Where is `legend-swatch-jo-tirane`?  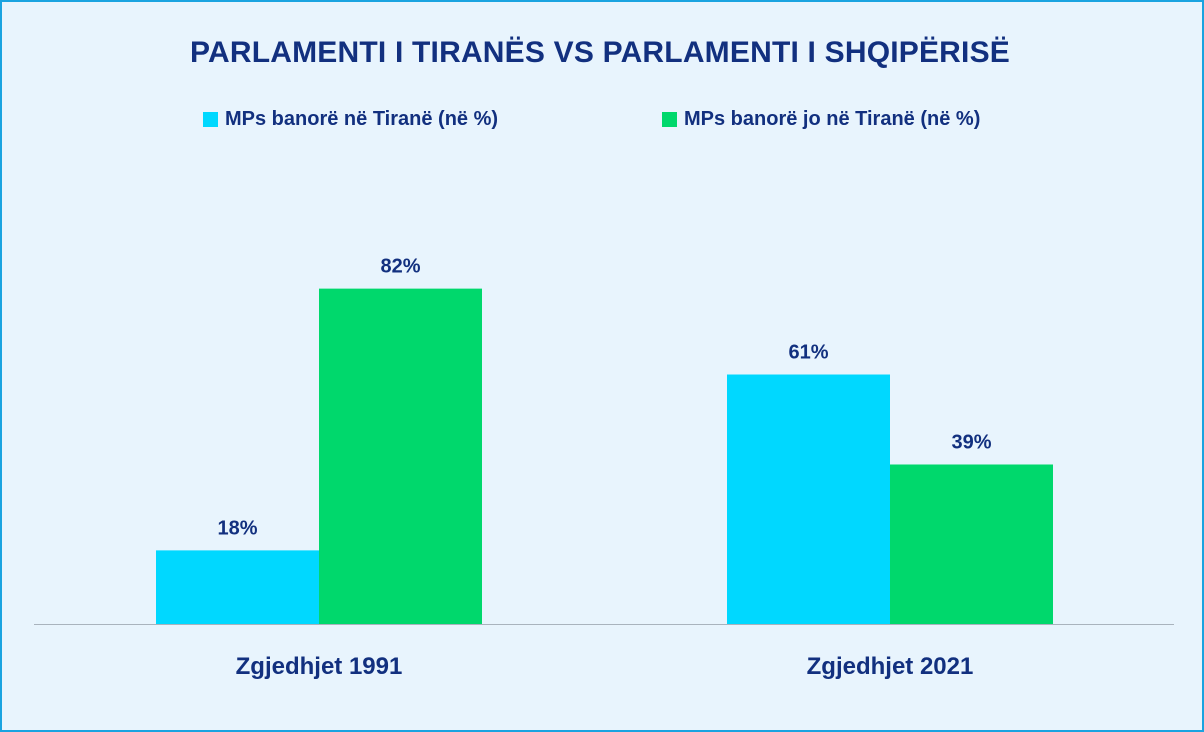 legend-swatch-jo-tirane is located at coordinates (669, 119).